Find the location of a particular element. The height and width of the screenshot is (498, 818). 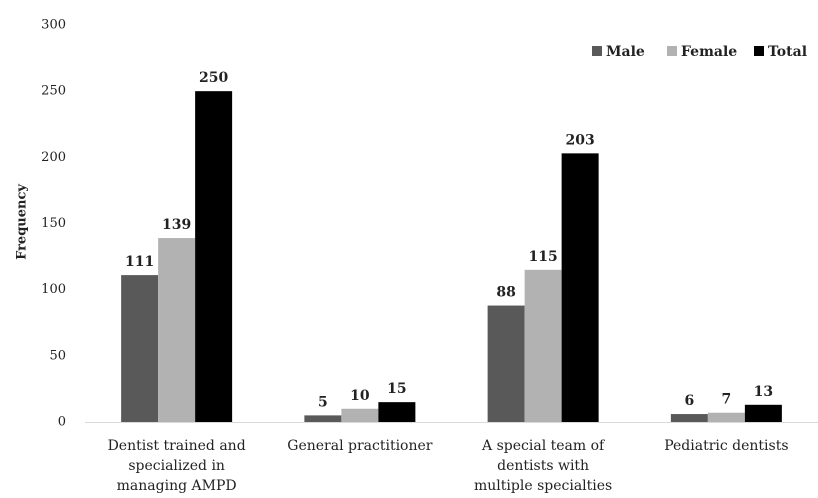

data-label: 88 is located at coordinates (505, 293).